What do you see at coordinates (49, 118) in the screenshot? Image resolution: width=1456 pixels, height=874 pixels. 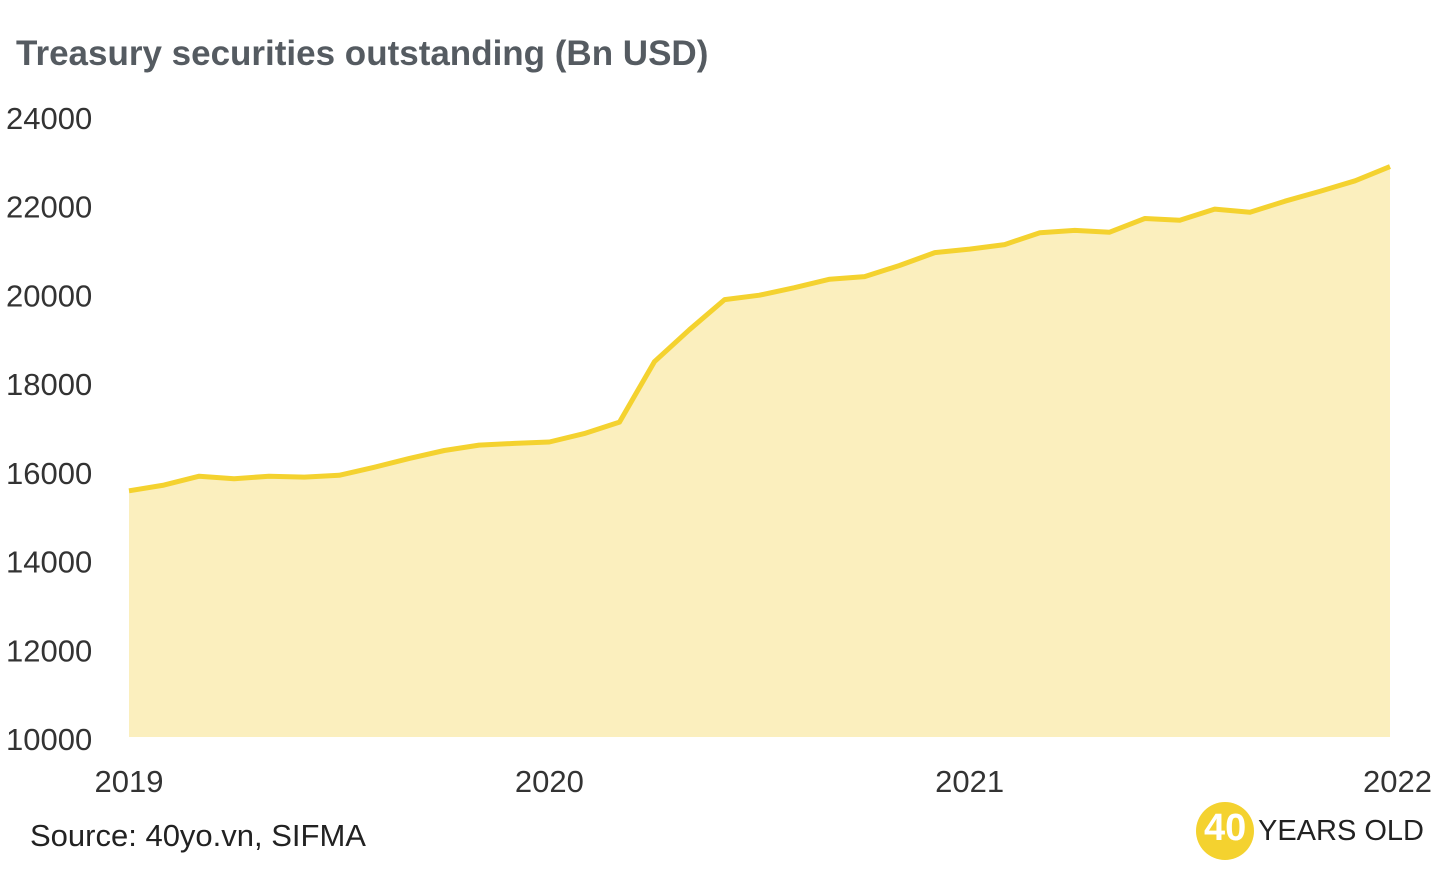 I see `y-tick-label: 24000` at bounding box center [49, 118].